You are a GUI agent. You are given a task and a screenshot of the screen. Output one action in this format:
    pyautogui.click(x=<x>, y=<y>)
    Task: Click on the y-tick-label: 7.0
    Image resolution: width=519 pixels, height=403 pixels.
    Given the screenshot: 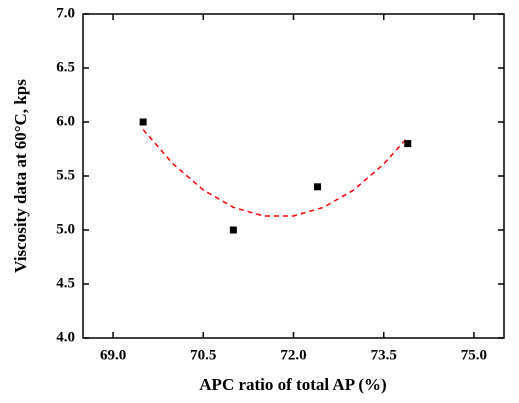 What is the action you would take?
    pyautogui.click(x=65, y=13)
    